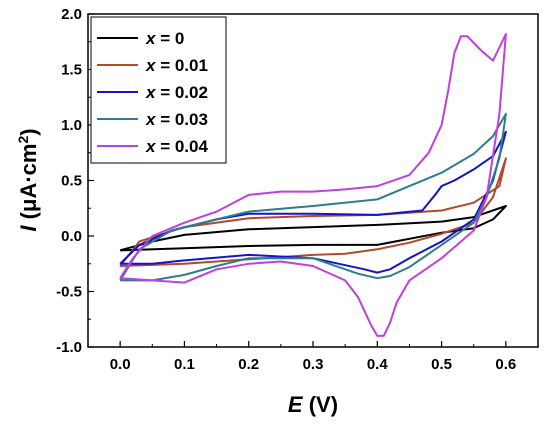  Describe the element at coordinates (313, 364) in the screenshot. I see `x-tick-label: 0.3` at that location.